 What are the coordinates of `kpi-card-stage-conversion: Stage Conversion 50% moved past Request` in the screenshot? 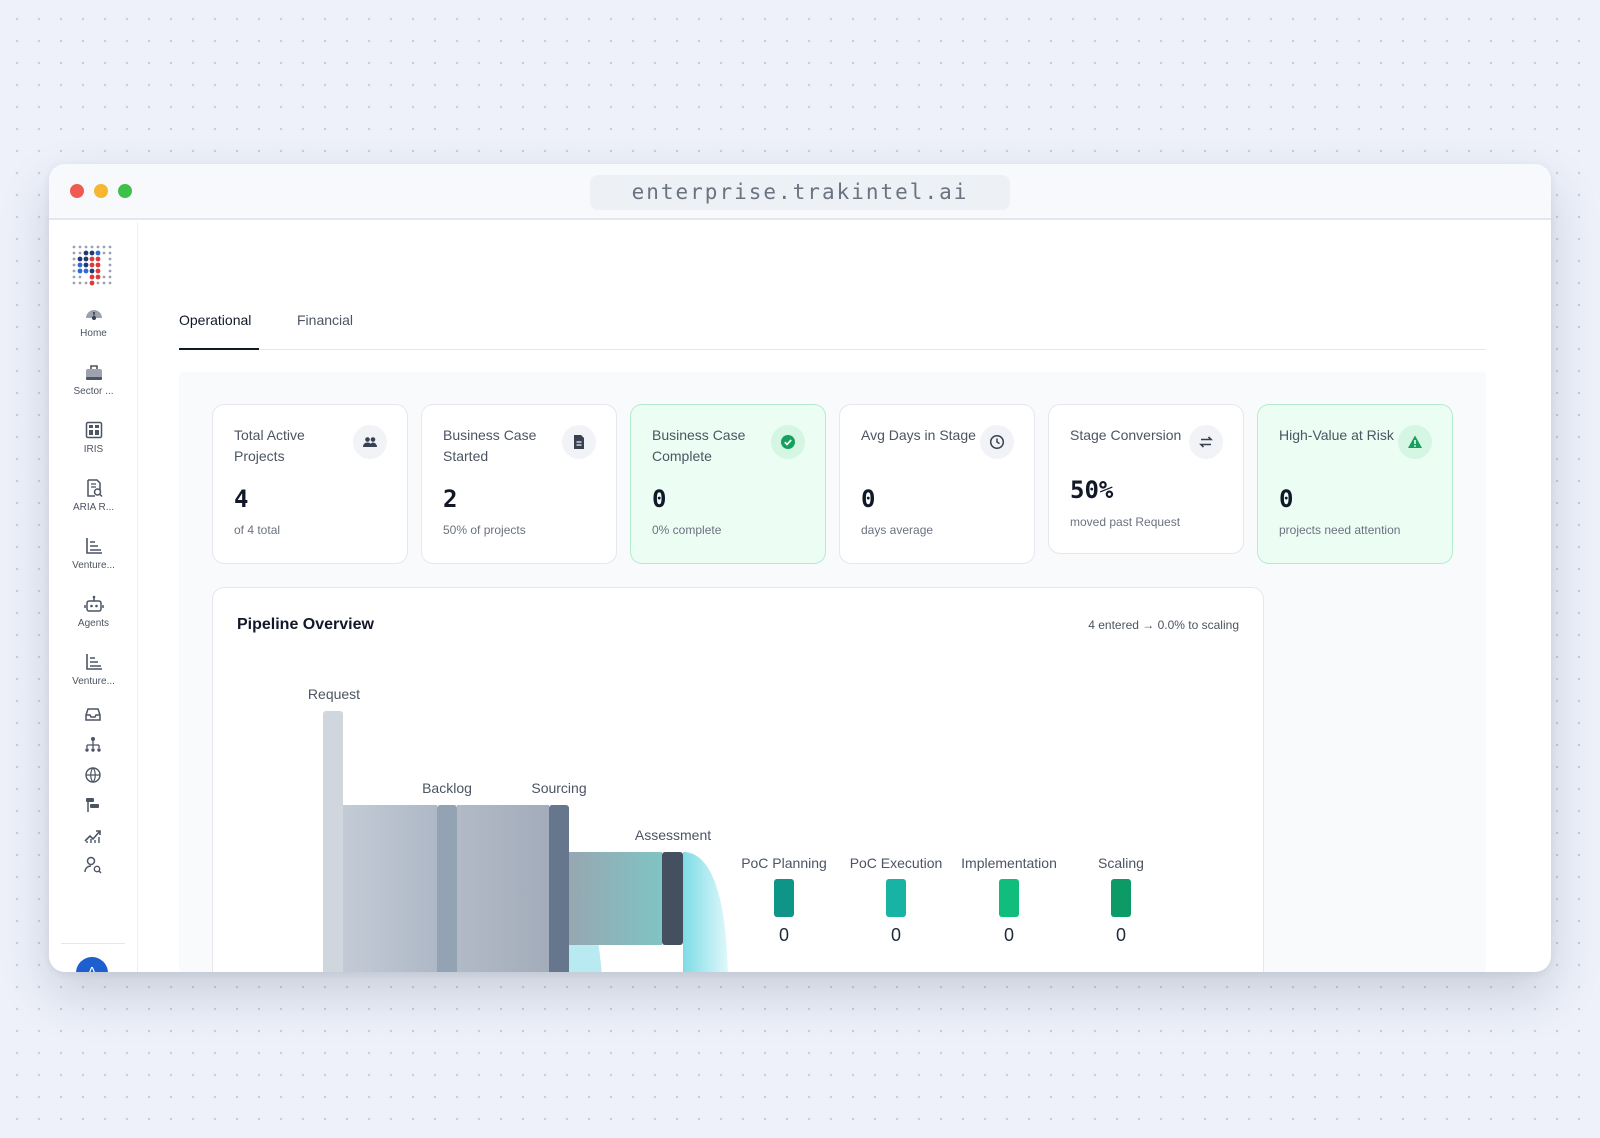 It's located at (1146, 479).